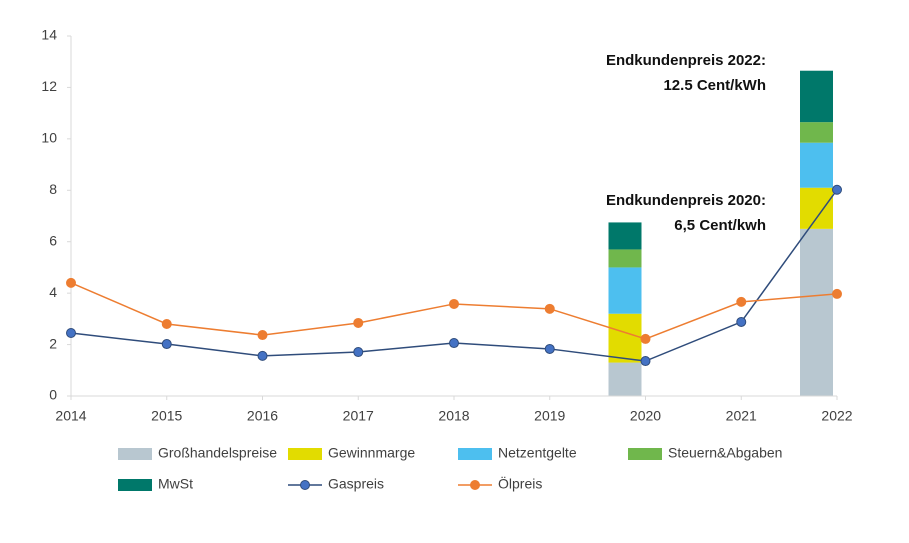  I want to click on x-tick-label: 2020, so click(645, 416).